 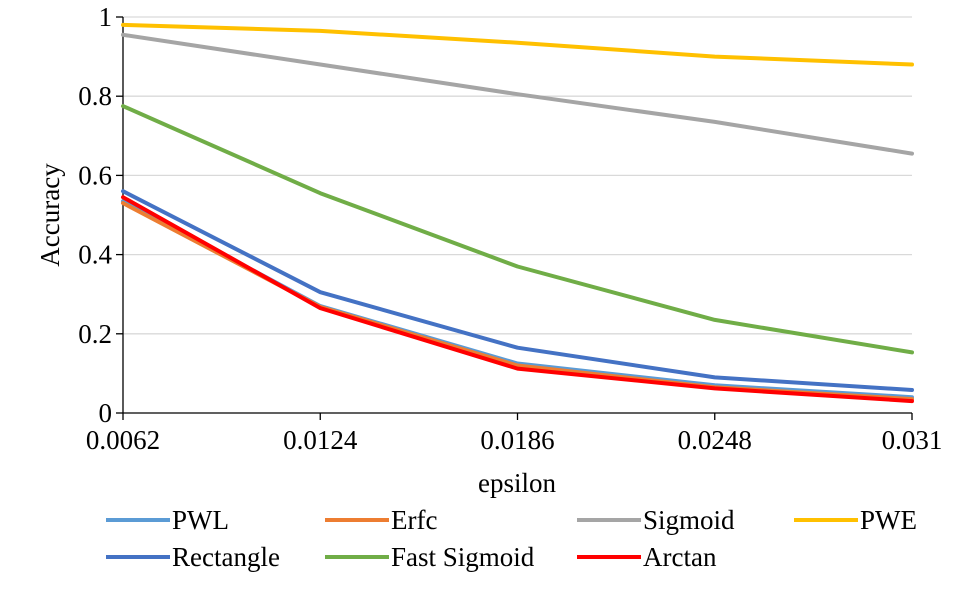 What do you see at coordinates (95, 175) in the screenshot?
I see `y-tick-label: 0.6` at bounding box center [95, 175].